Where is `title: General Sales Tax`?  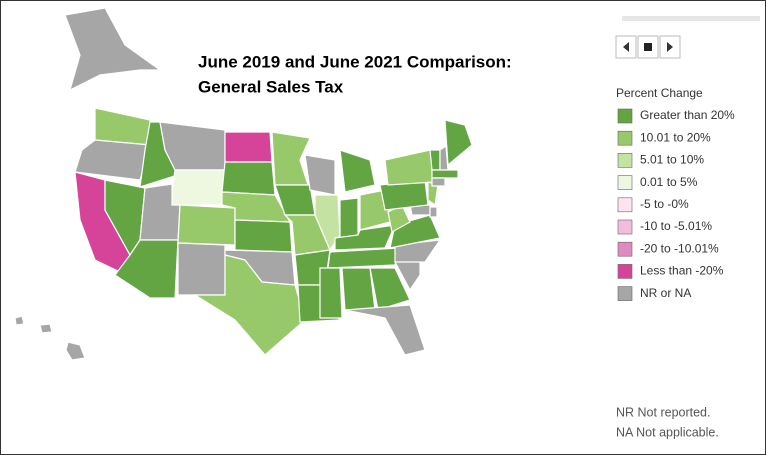 title: General Sales Tax is located at coordinates (271, 86).